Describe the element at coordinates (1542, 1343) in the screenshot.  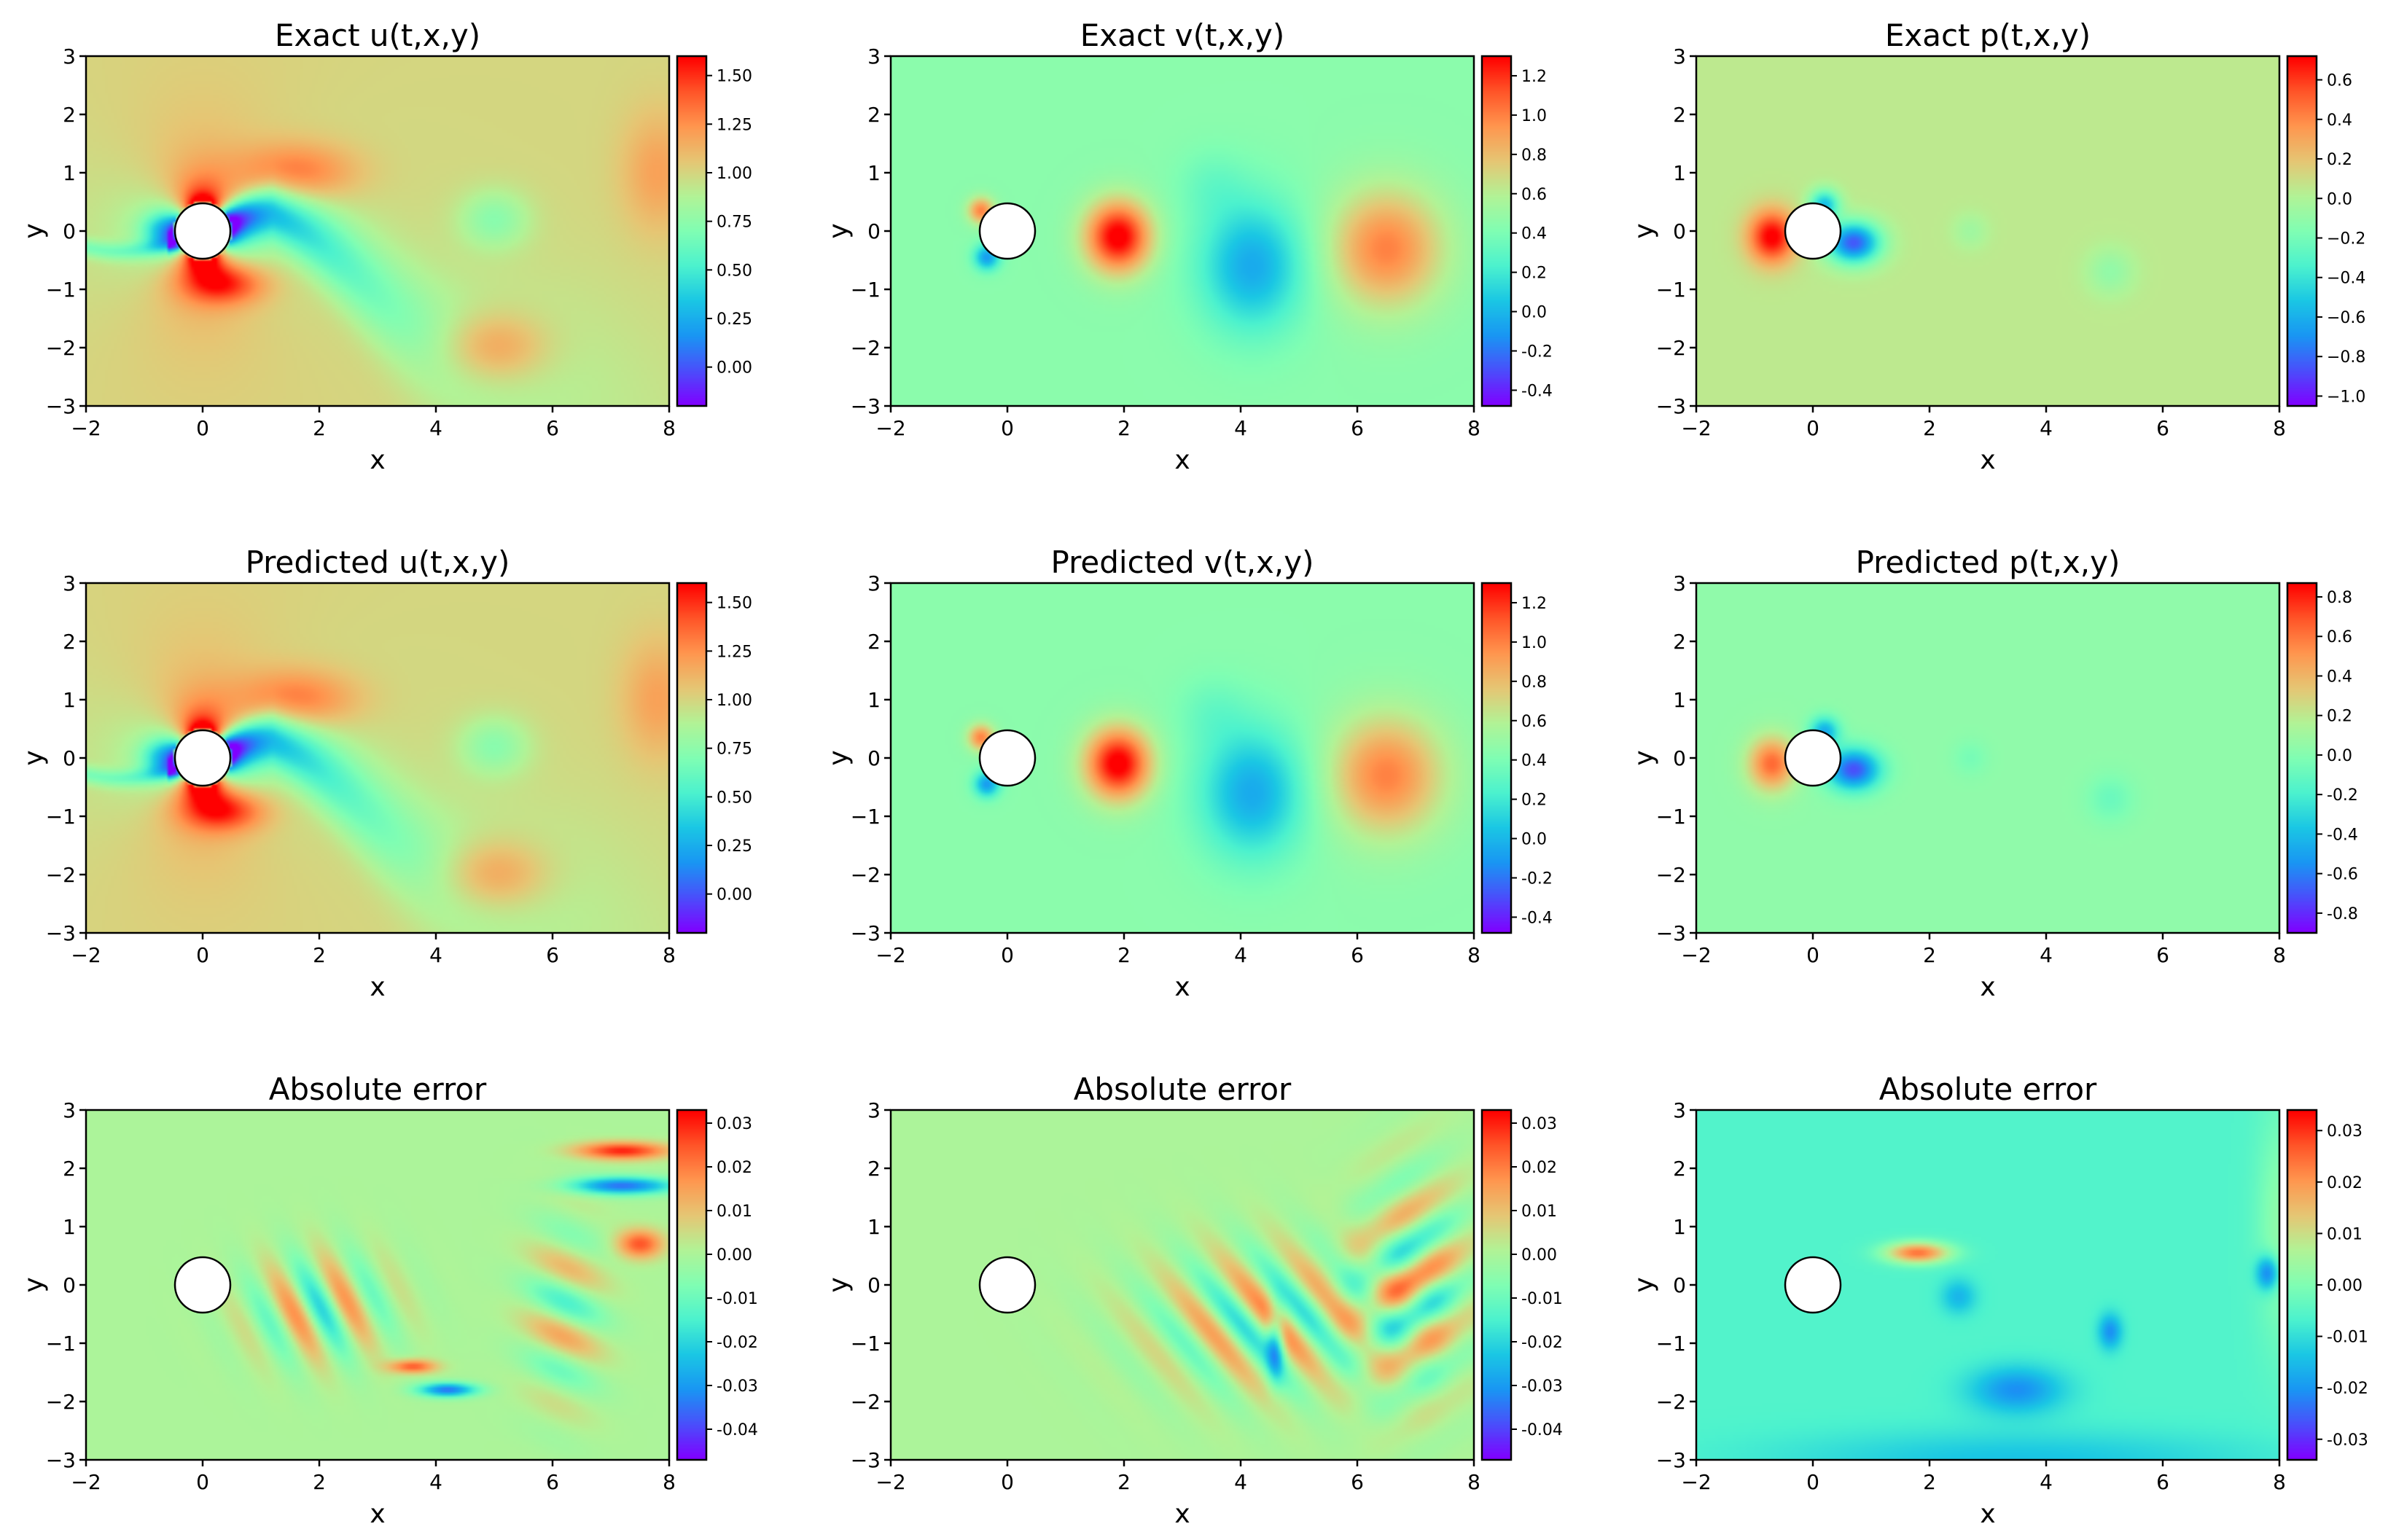
I see `colorbar-tick-label: -0.02` at that location.